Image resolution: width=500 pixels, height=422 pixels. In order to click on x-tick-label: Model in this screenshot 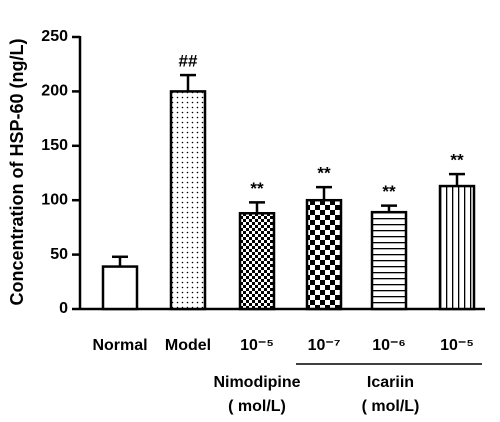, I will do `click(188, 345)`.